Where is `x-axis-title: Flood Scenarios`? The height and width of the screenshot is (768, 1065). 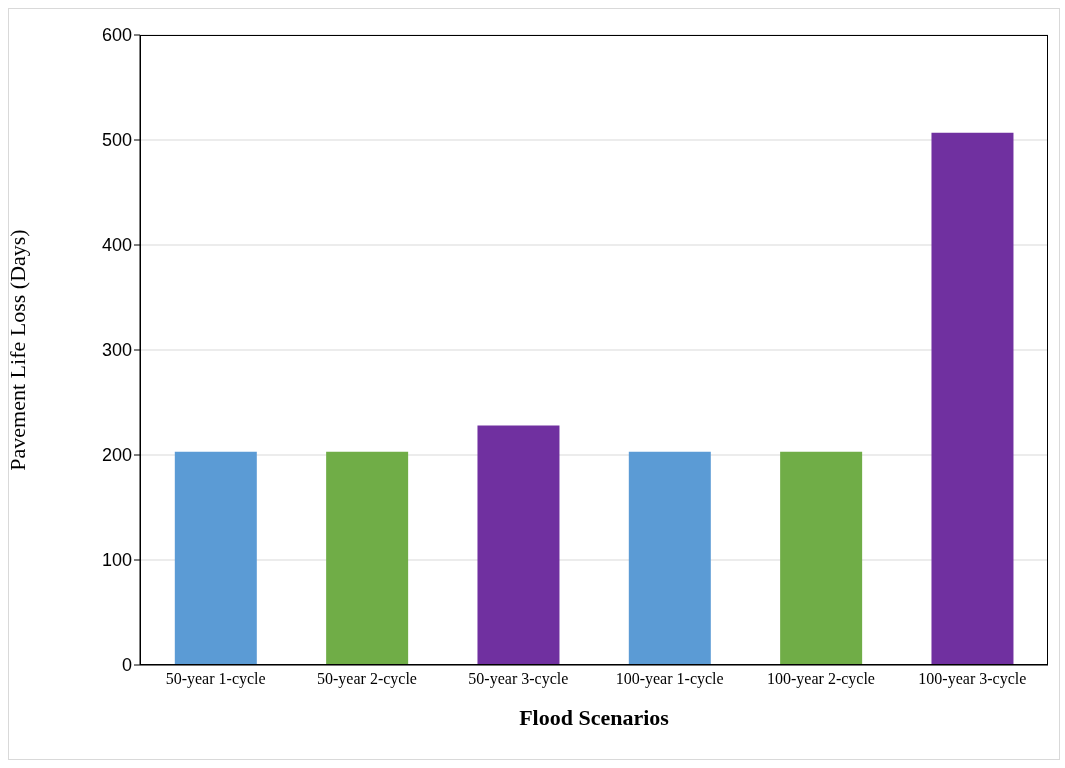 x-axis-title: Flood Scenarios is located at coordinates (594, 717).